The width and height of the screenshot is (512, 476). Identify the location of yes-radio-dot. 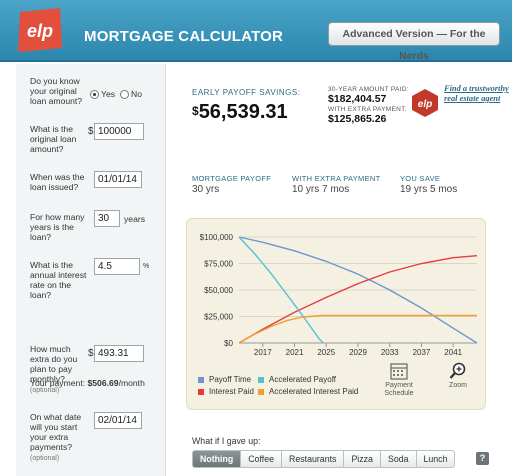
(94, 94).